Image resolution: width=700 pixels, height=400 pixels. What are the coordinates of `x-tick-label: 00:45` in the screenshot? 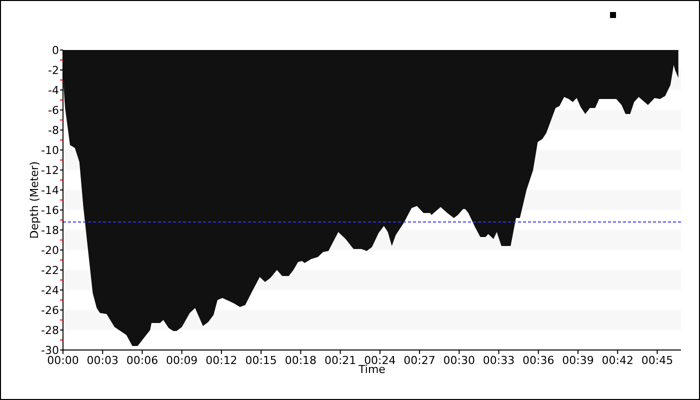 It's located at (657, 360).